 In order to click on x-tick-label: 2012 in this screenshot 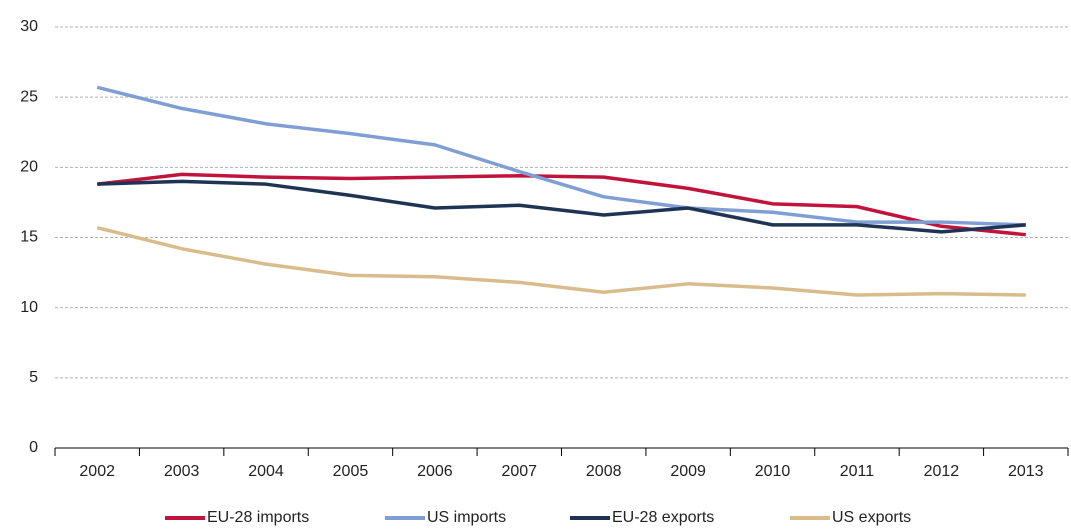, I will do `click(942, 471)`.